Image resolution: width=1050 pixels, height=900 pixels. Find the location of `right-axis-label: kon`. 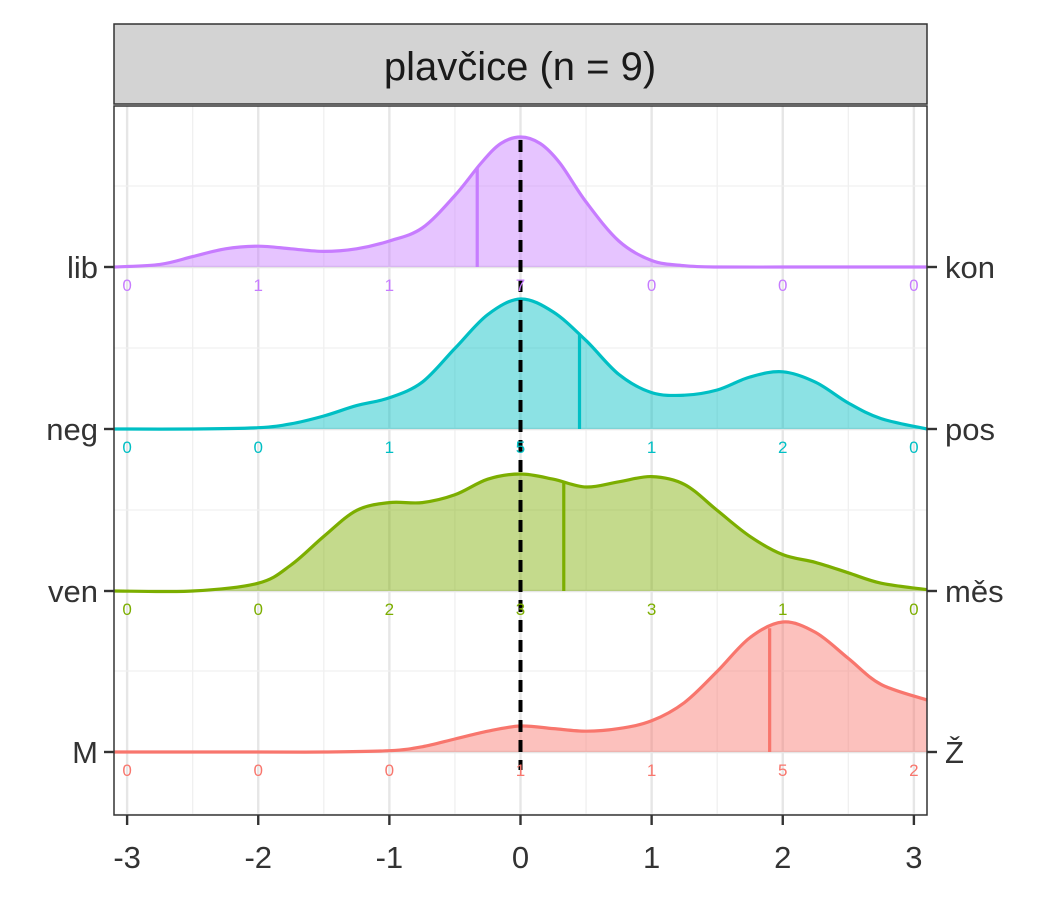

right-axis-label: kon is located at coordinates (970, 267).